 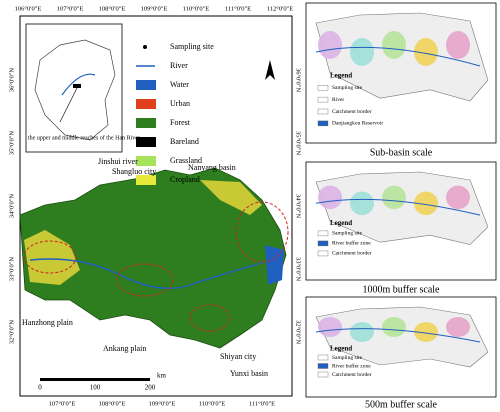 I want to click on place-label: Shiyan city, so click(x=238, y=356).